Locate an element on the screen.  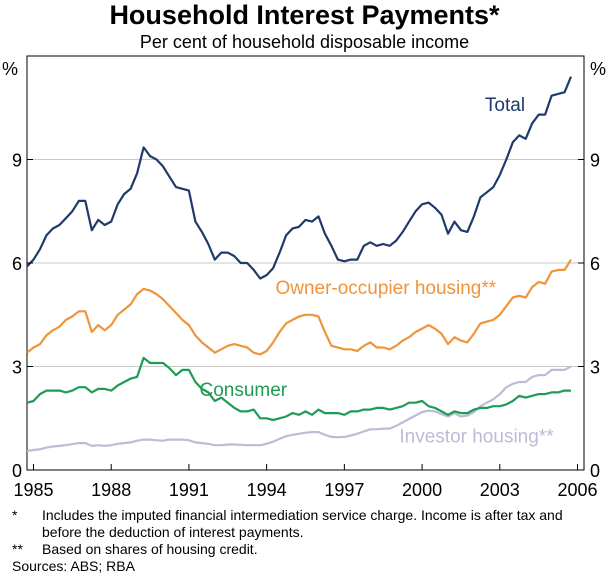
y-axis-unit-left: % is located at coordinates (10, 69).